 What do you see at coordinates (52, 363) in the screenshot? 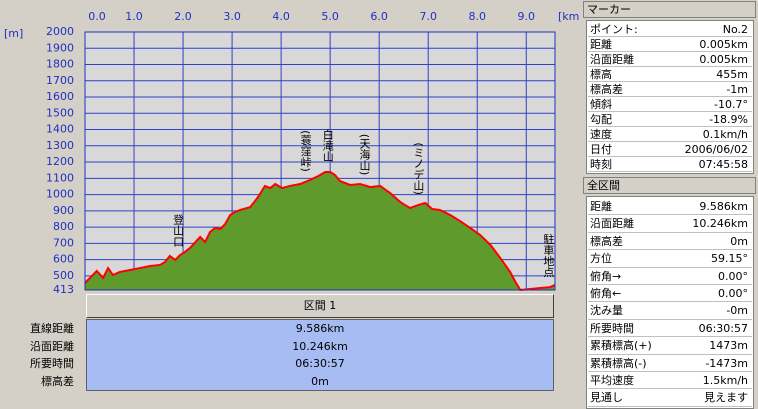
I see `section-label: 所要時間` at bounding box center [52, 363].